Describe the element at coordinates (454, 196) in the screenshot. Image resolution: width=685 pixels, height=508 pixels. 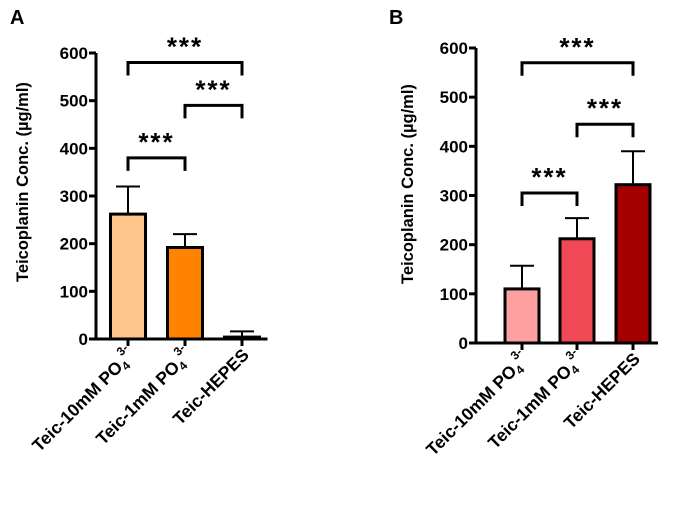
I see `panel-b-y-tick-label: 300` at that location.